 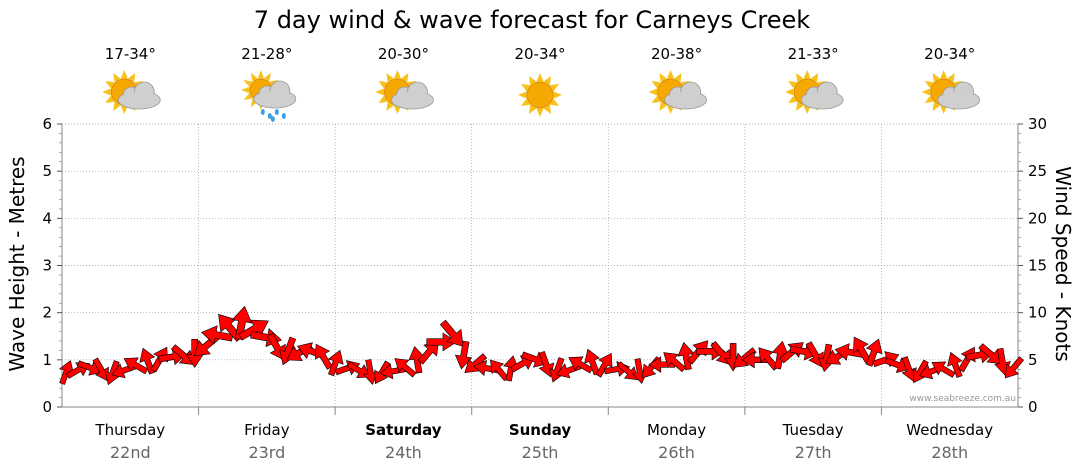 I want to click on y-tick-label-left: 5, so click(x=47, y=171).